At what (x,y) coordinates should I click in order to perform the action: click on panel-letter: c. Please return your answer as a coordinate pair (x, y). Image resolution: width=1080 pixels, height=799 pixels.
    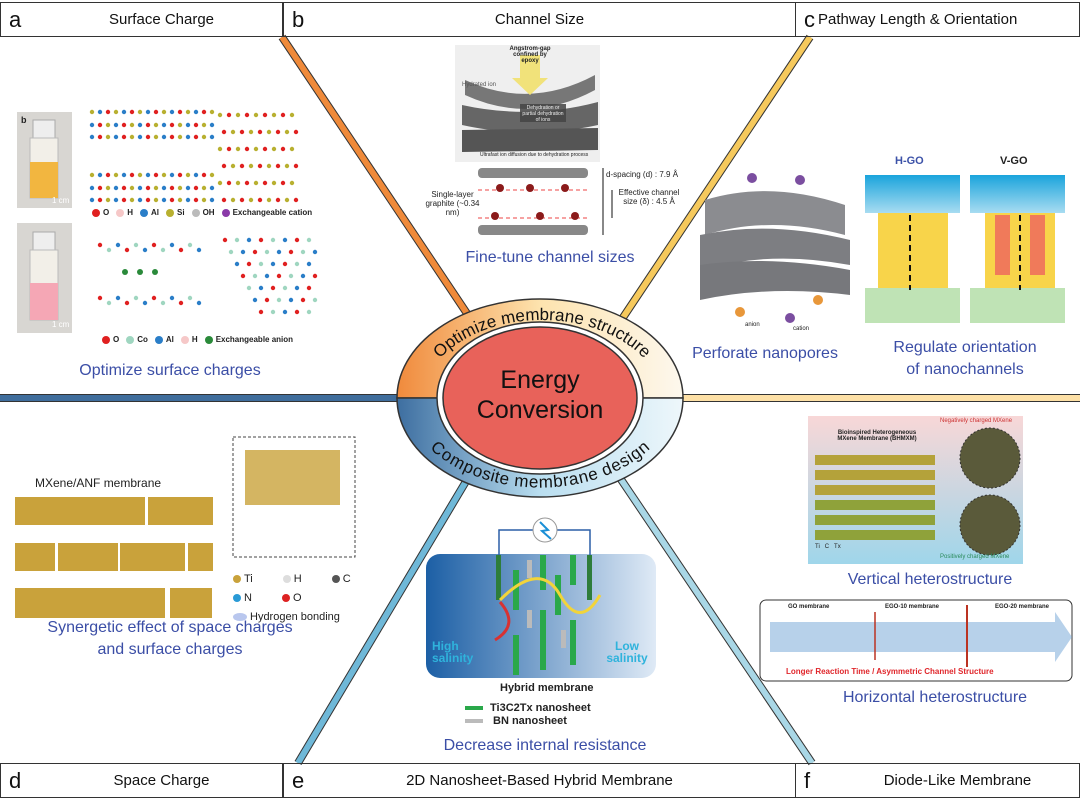
    Looking at the image, I should click on (809, 19).